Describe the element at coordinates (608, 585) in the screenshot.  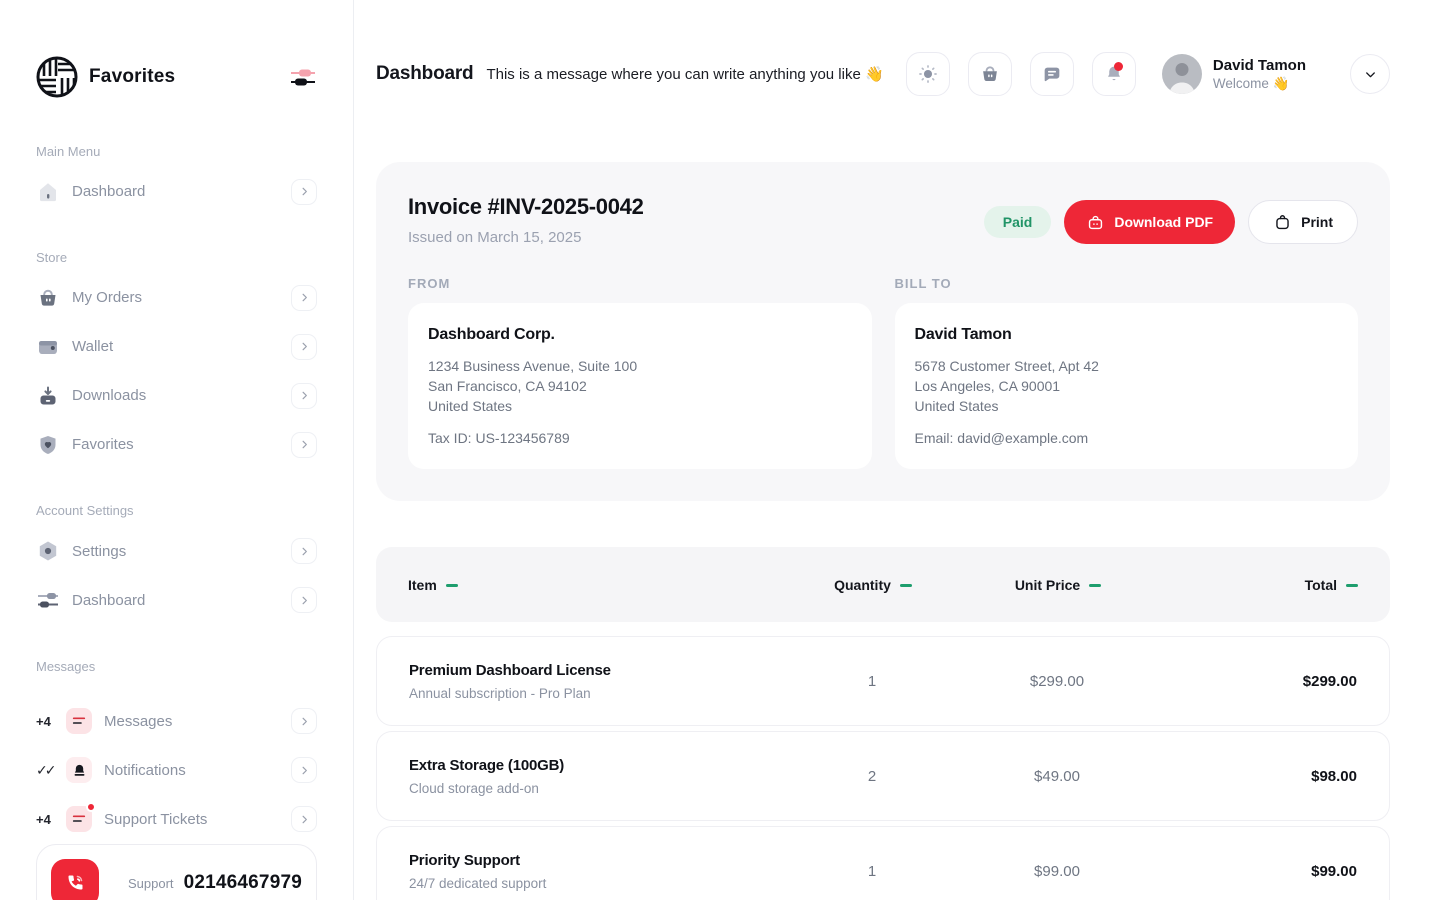
I see `column-header-item: Item` at that location.